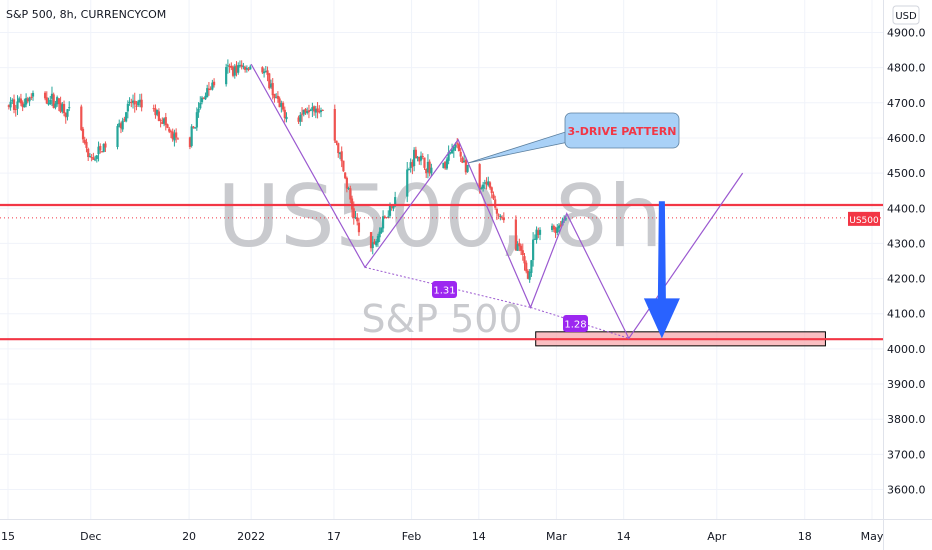  Describe the element at coordinates (906, 173) in the screenshot. I see `y-tick-label: 4500.0` at that location.